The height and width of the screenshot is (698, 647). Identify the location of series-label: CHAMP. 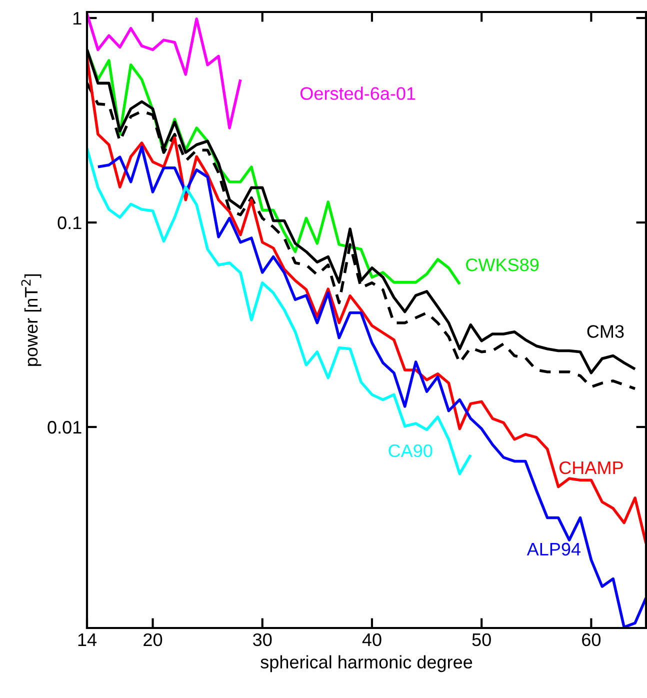
(591, 467).